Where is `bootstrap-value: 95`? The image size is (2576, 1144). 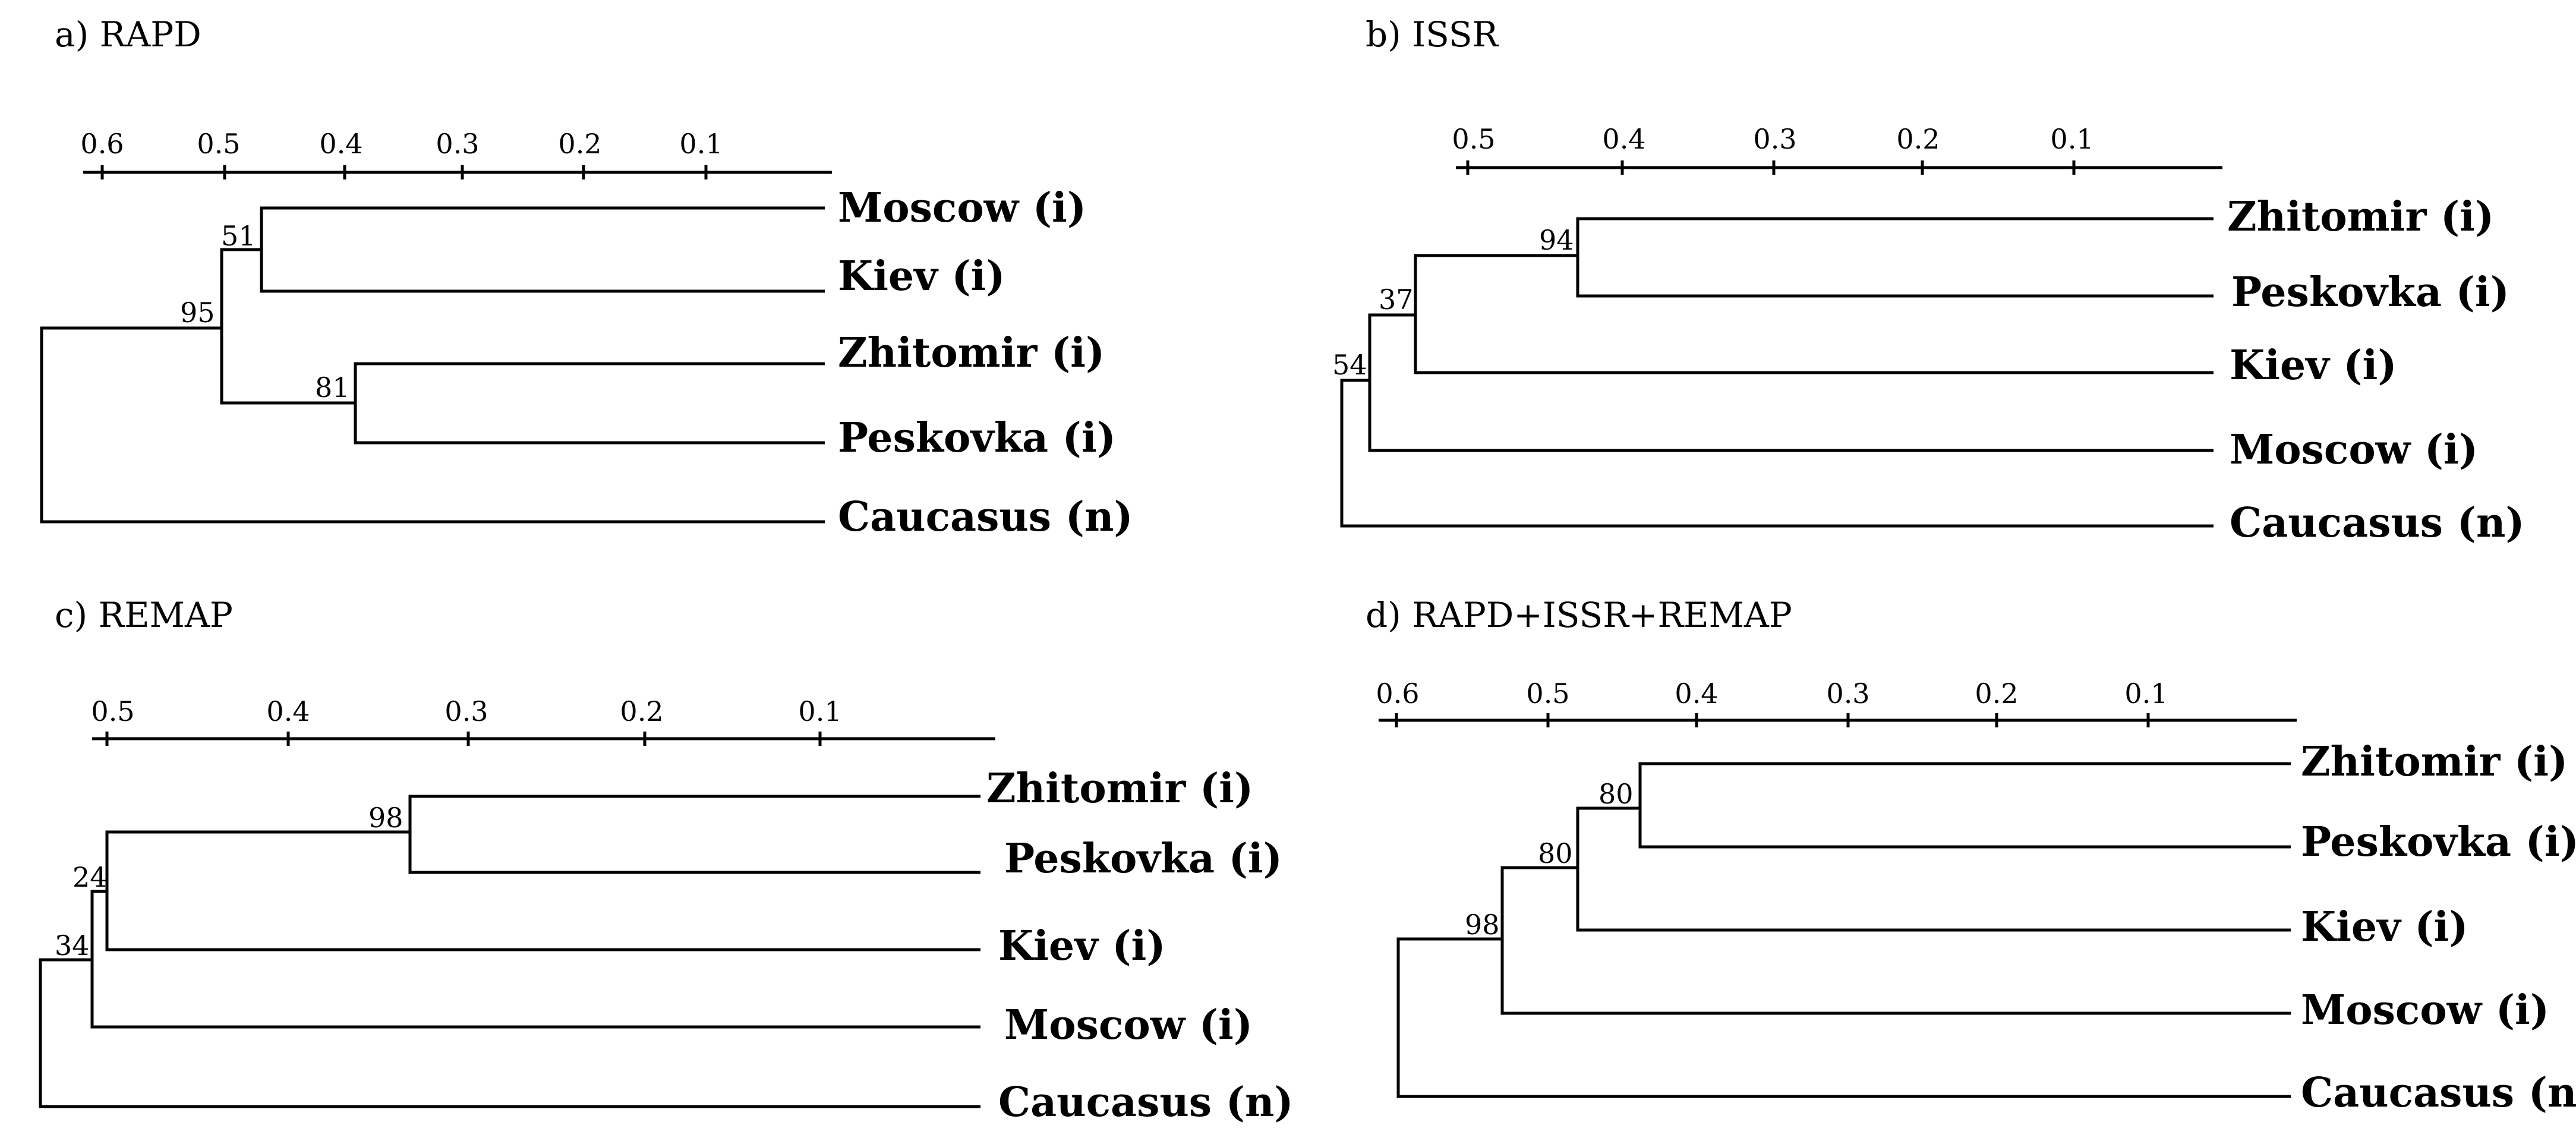 bootstrap-value: 95 is located at coordinates (198, 313).